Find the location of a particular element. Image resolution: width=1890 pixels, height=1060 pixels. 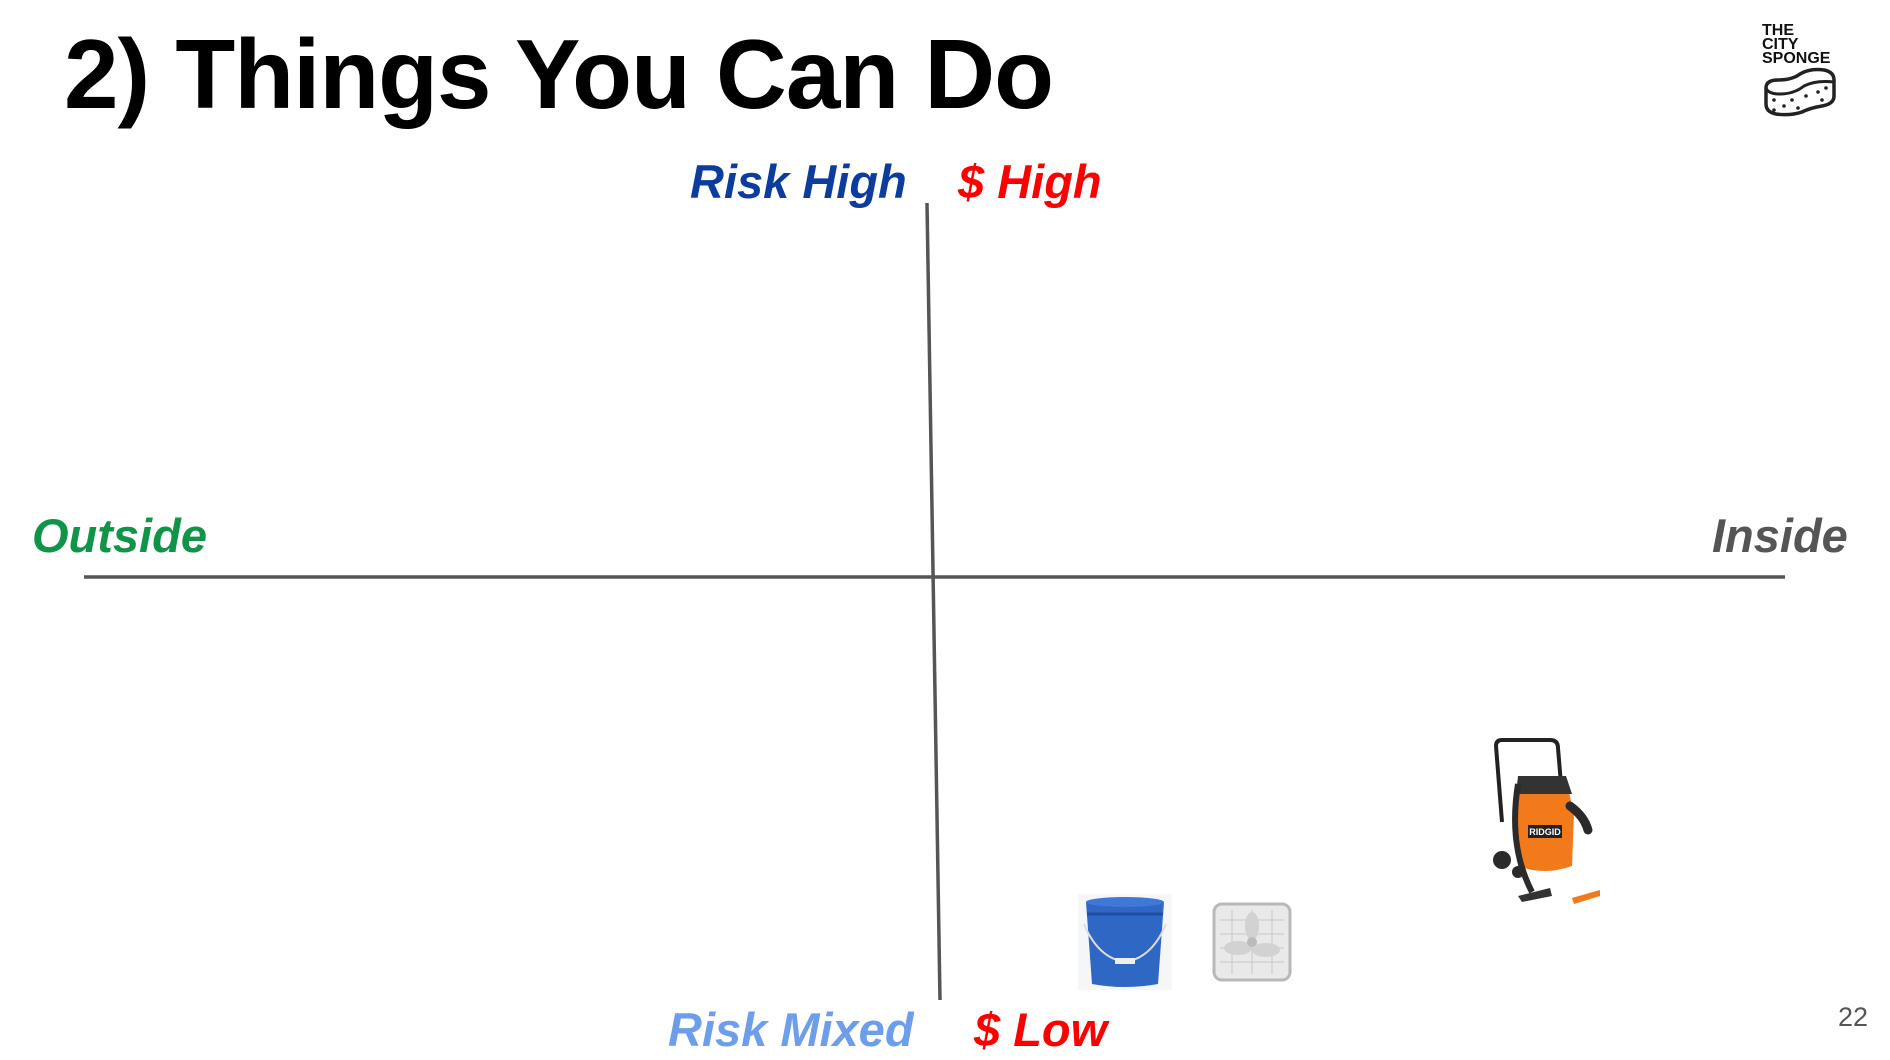

vertical-axis is located at coordinates (933, 601).